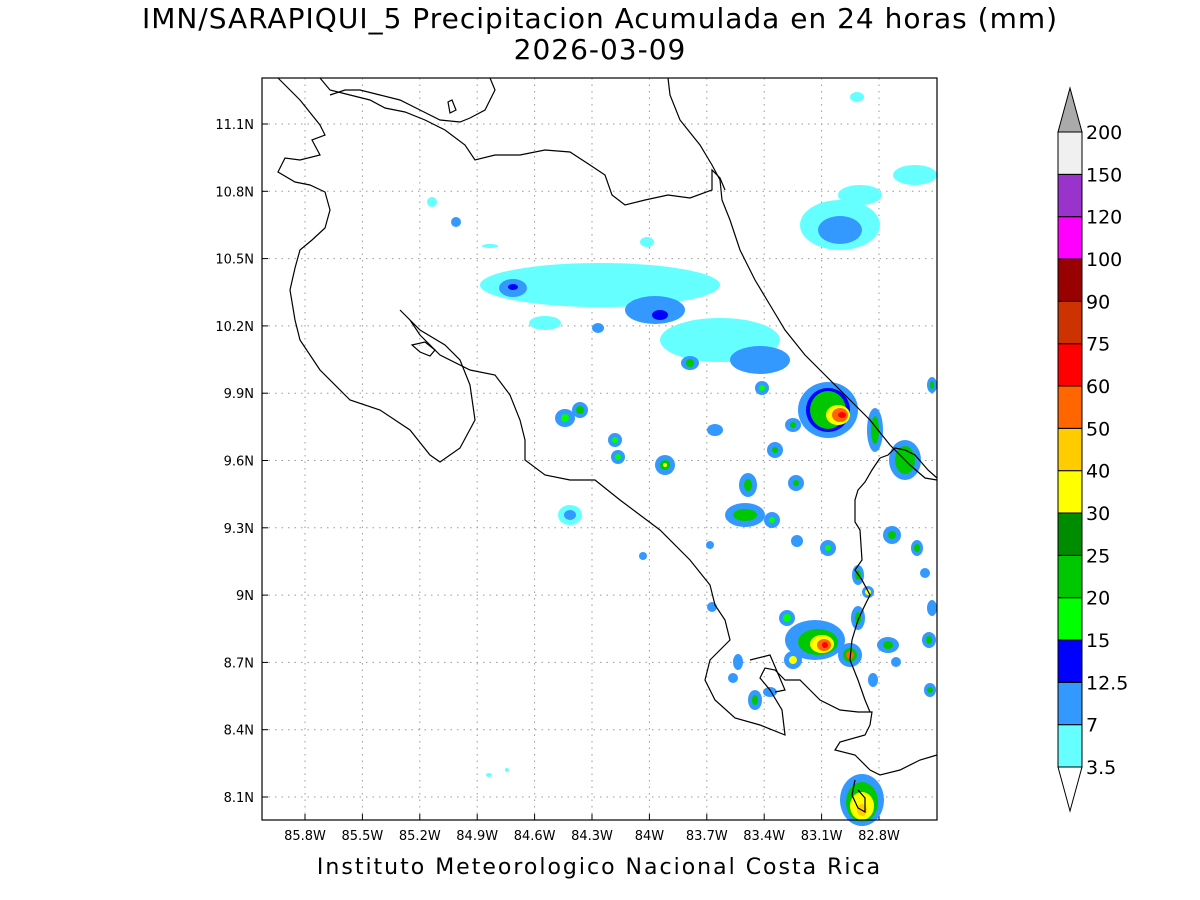 The image size is (1200, 900). What do you see at coordinates (600, 49) in the screenshot?
I see `map-date: 2026-03-09` at bounding box center [600, 49].